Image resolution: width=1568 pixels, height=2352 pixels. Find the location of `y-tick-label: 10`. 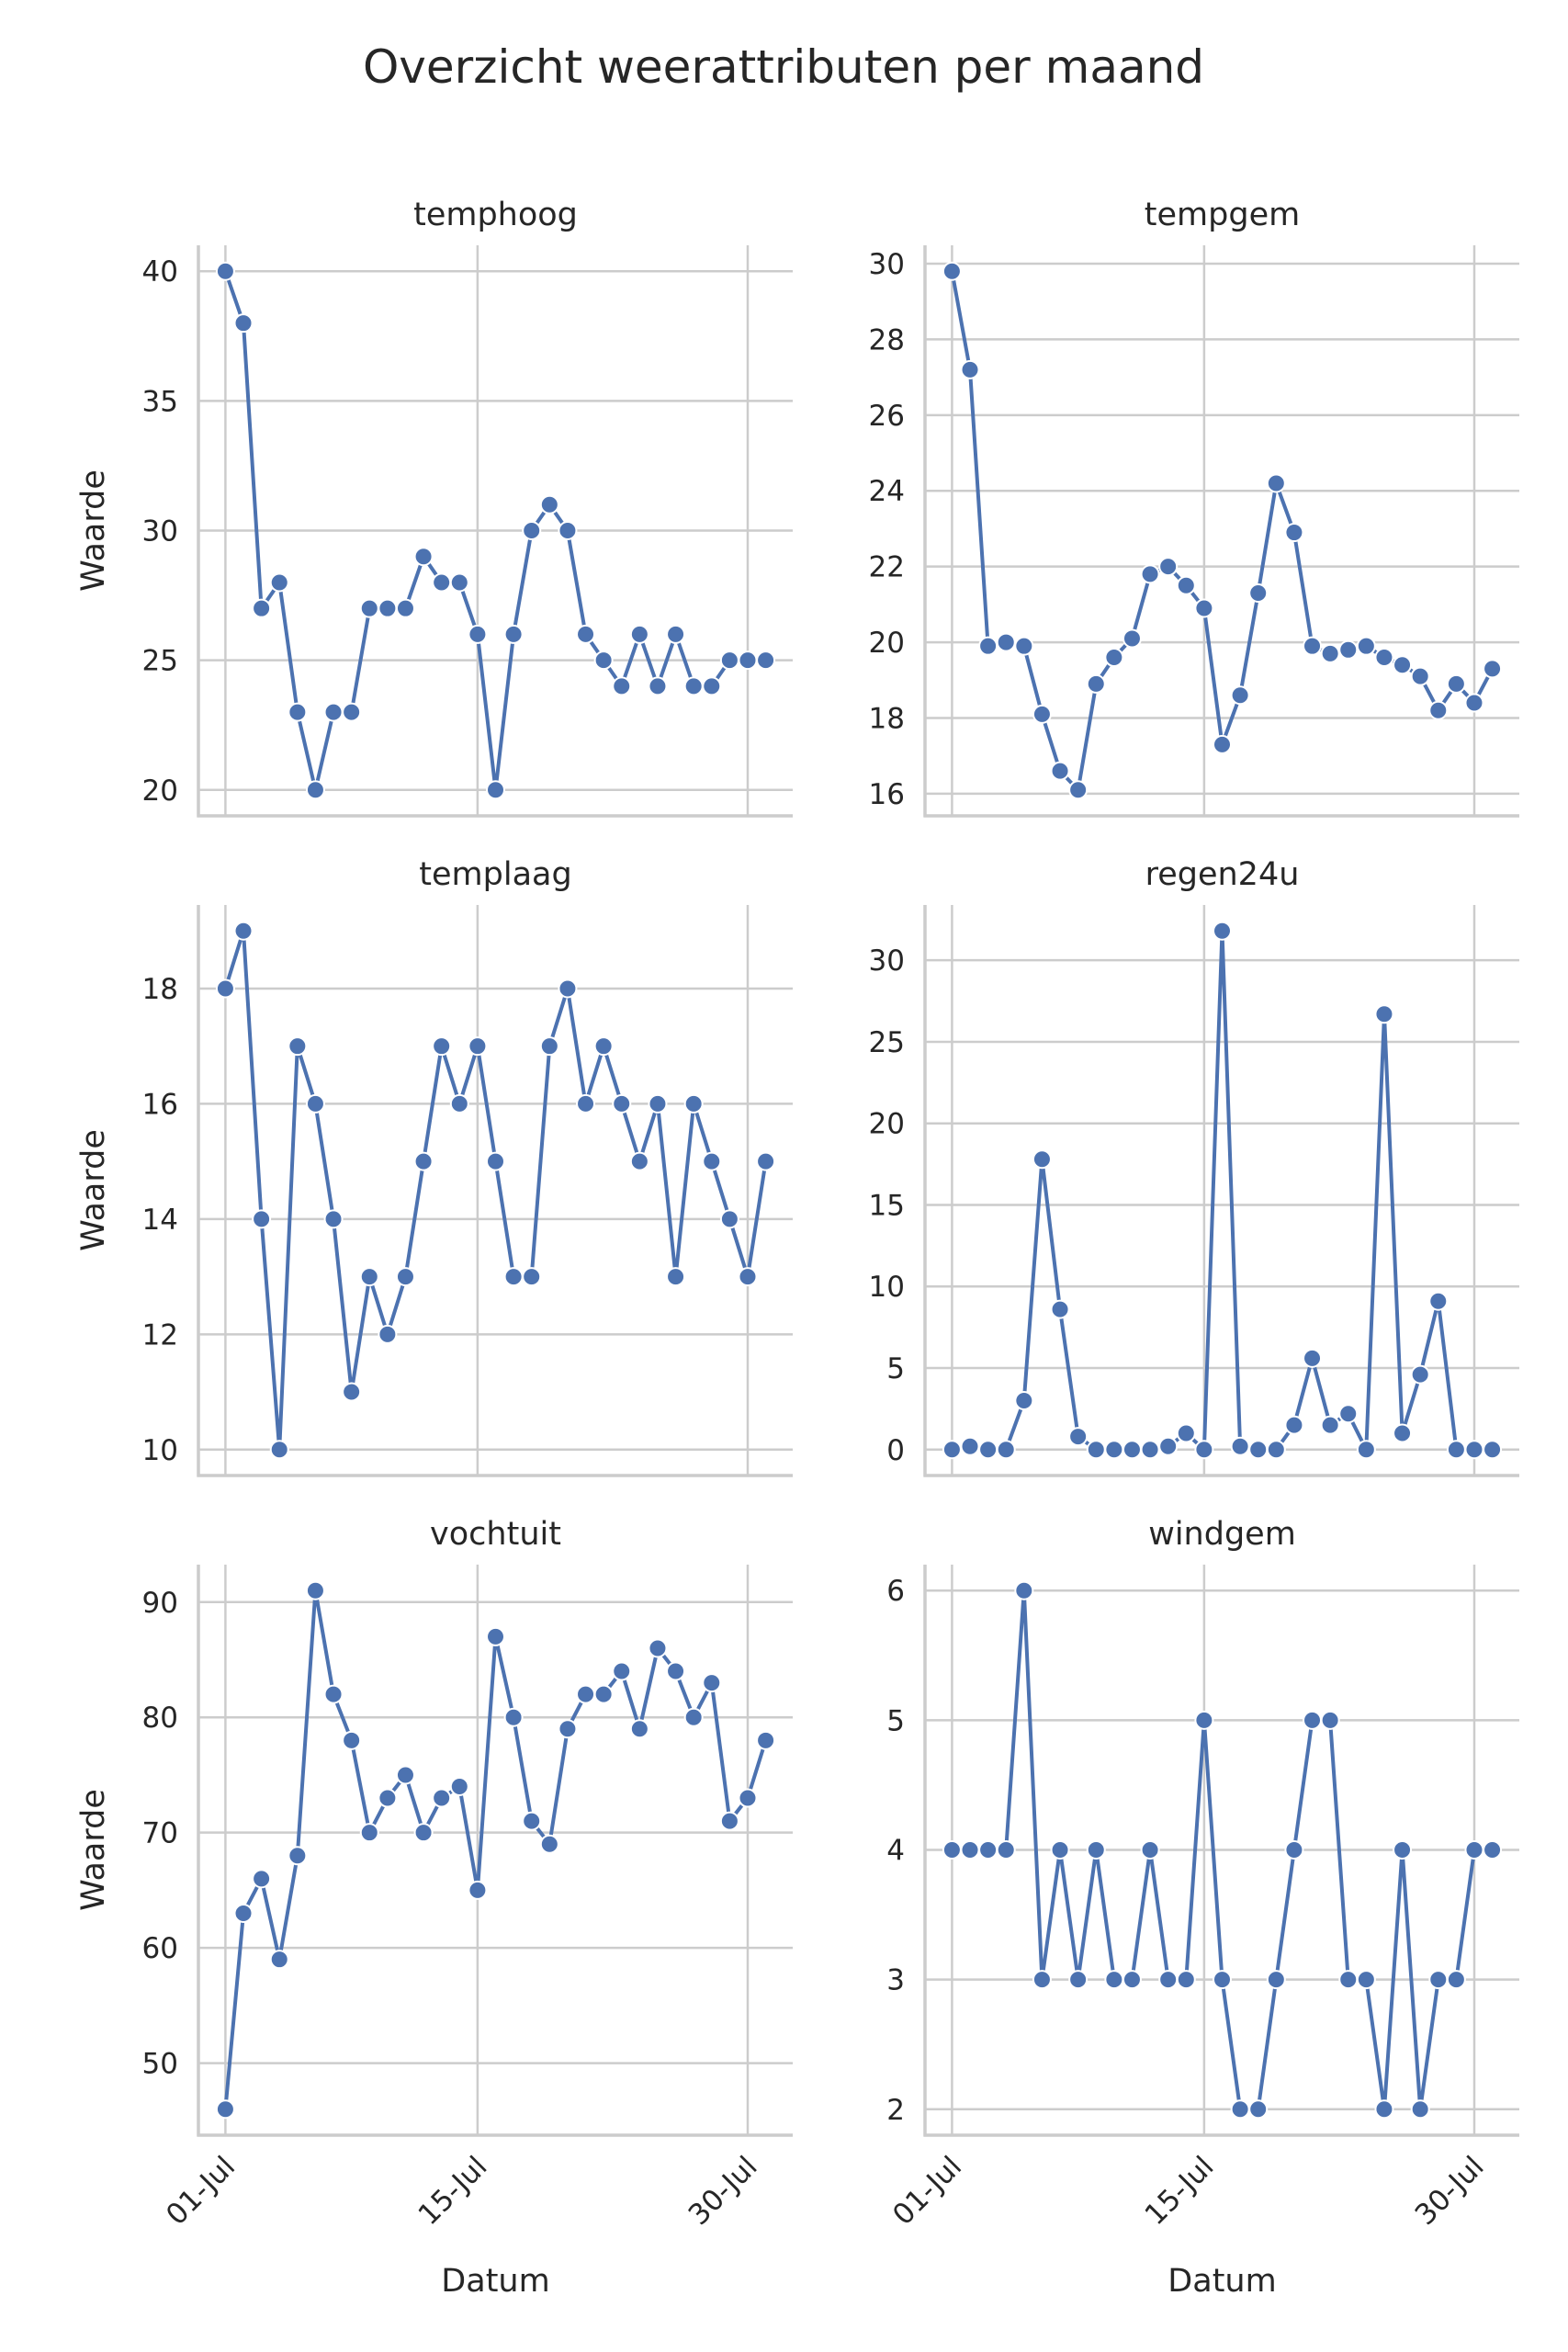

y-tick-label: 10 is located at coordinates (887, 1287).